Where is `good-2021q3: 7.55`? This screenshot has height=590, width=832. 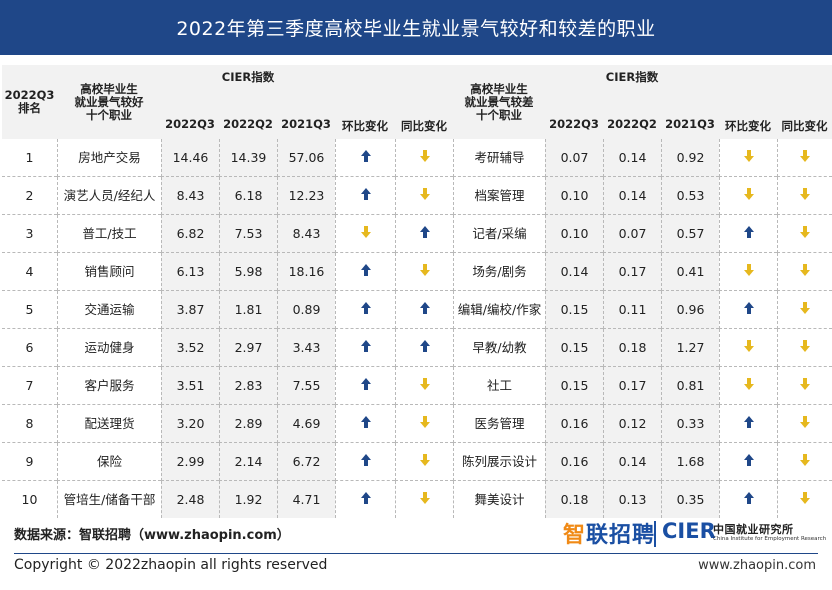
good-2021q3: 7.55 is located at coordinates (306, 386).